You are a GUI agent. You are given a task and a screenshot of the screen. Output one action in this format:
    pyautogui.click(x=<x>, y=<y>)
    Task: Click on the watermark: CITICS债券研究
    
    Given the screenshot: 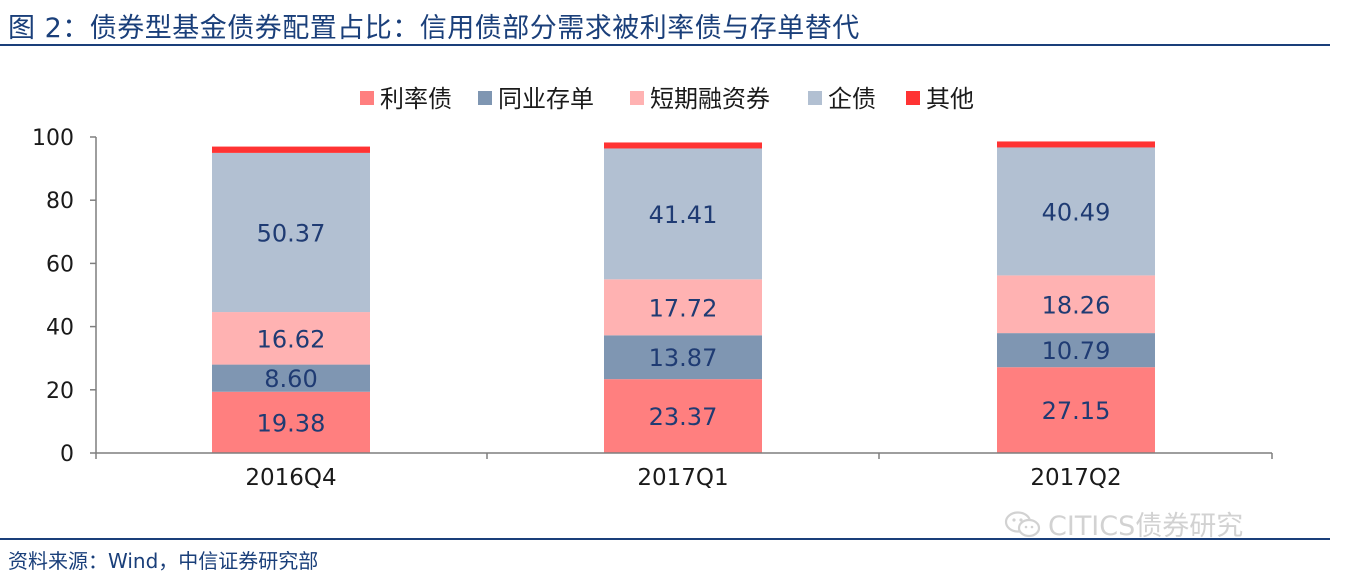 What is the action you would take?
    pyautogui.click(x=1123, y=523)
    